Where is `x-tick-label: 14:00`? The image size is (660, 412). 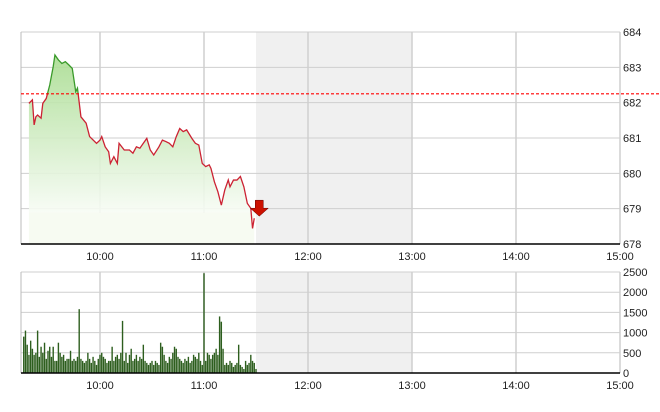 x-tick-label: 14:00 is located at coordinates (516, 257).